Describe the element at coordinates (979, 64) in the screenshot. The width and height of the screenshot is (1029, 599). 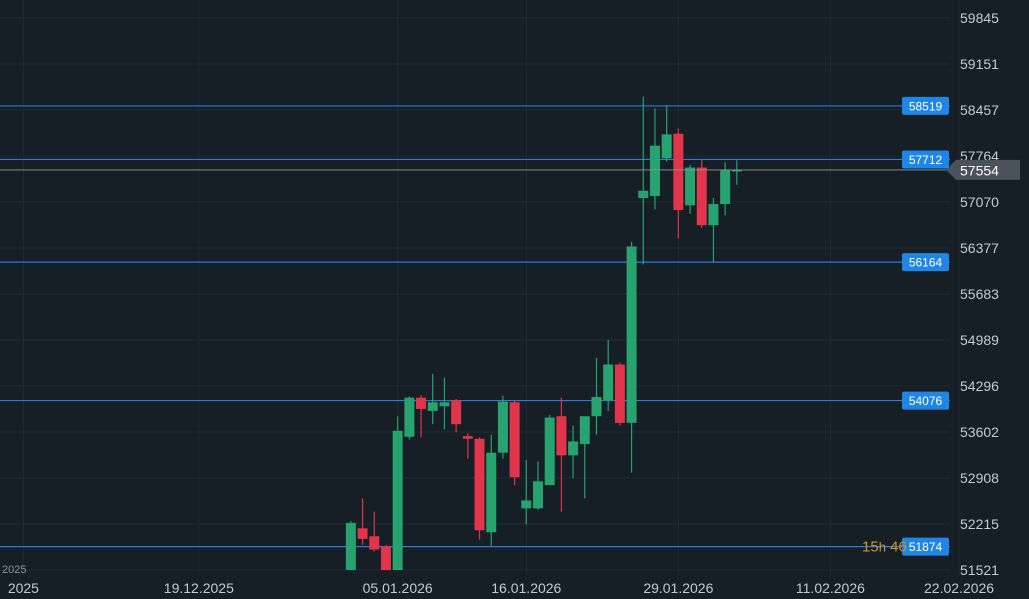
I see `price-tick-label: 59151` at that location.